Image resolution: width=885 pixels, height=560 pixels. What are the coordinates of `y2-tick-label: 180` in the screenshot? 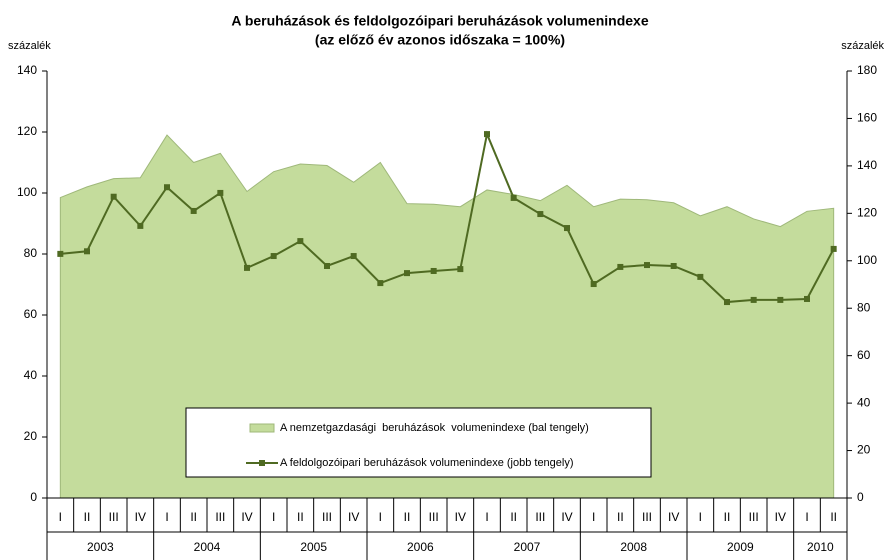 It's located at (867, 70).